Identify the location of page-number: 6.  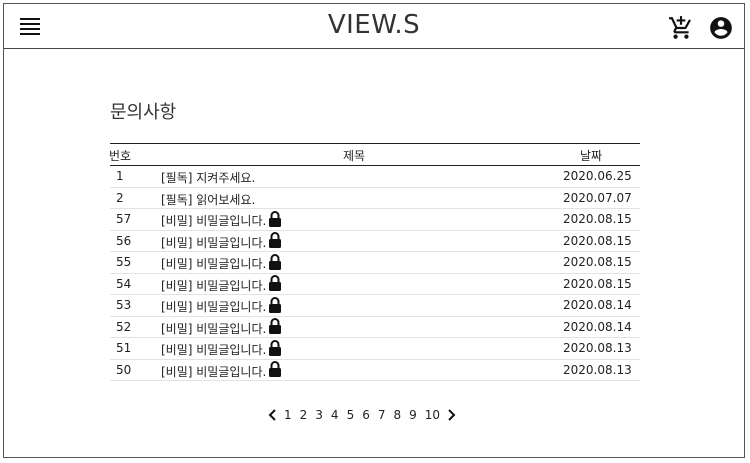
(366, 415).